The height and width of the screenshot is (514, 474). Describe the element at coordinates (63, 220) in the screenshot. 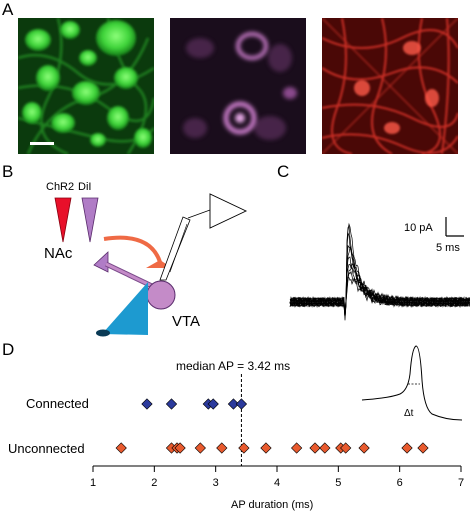

I see `chr2-pipette` at that location.